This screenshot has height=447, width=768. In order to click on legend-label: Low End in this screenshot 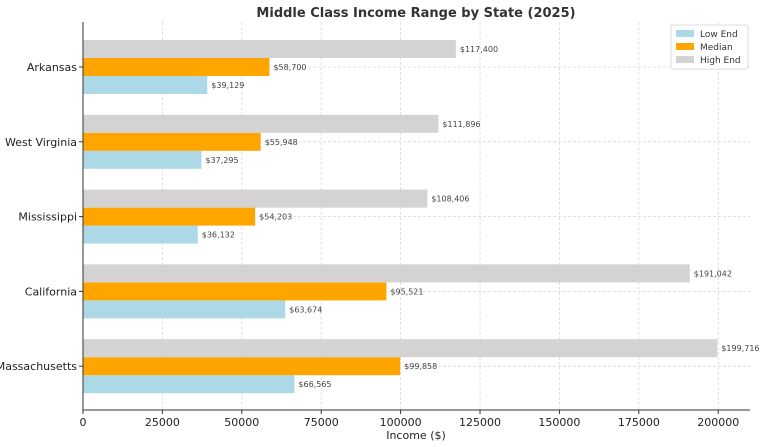, I will do `click(719, 35)`.